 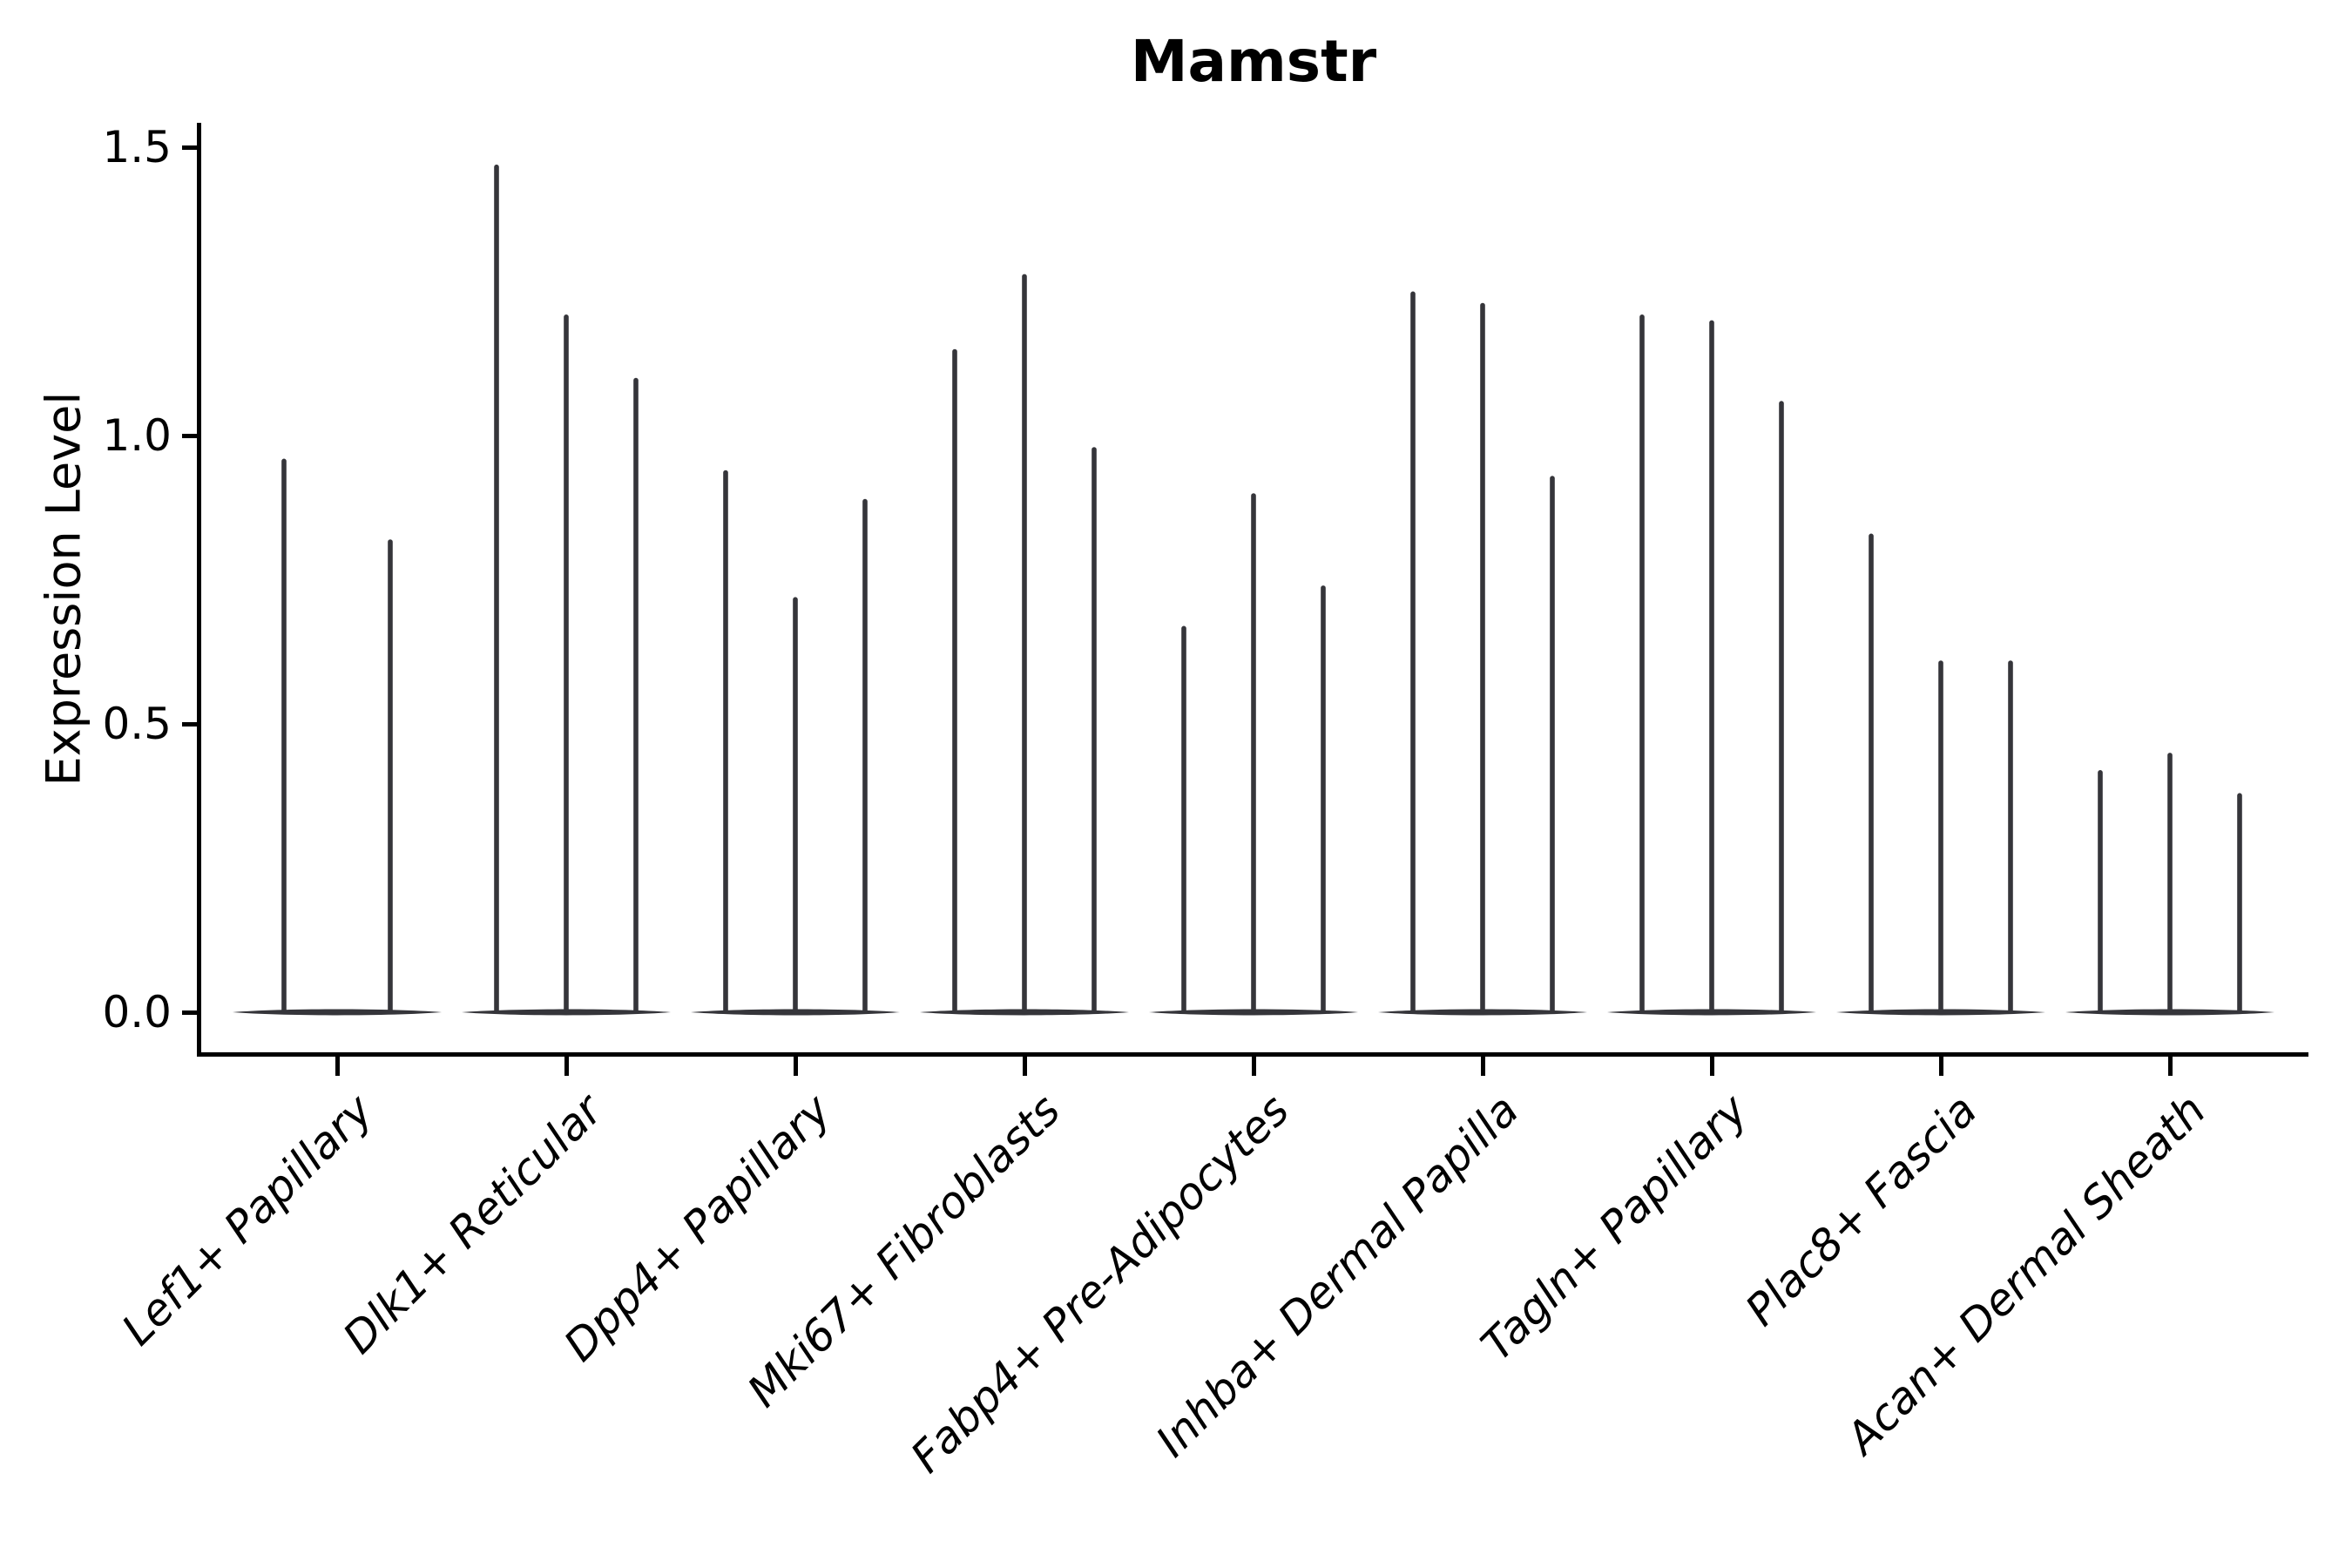 I want to click on y-axis-tick-label: 1.5, so click(x=137, y=147).